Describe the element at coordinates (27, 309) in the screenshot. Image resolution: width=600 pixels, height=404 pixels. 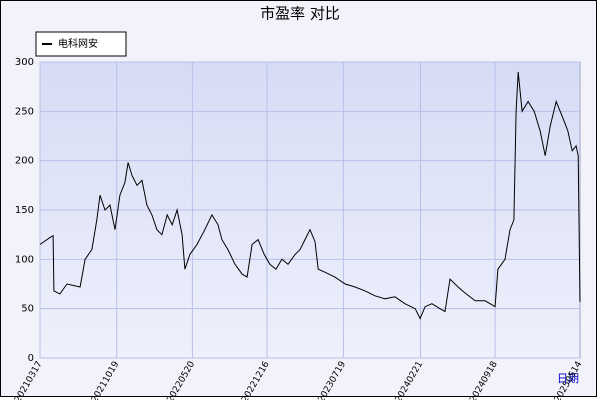
I see `y-tick-label: 50` at that location.